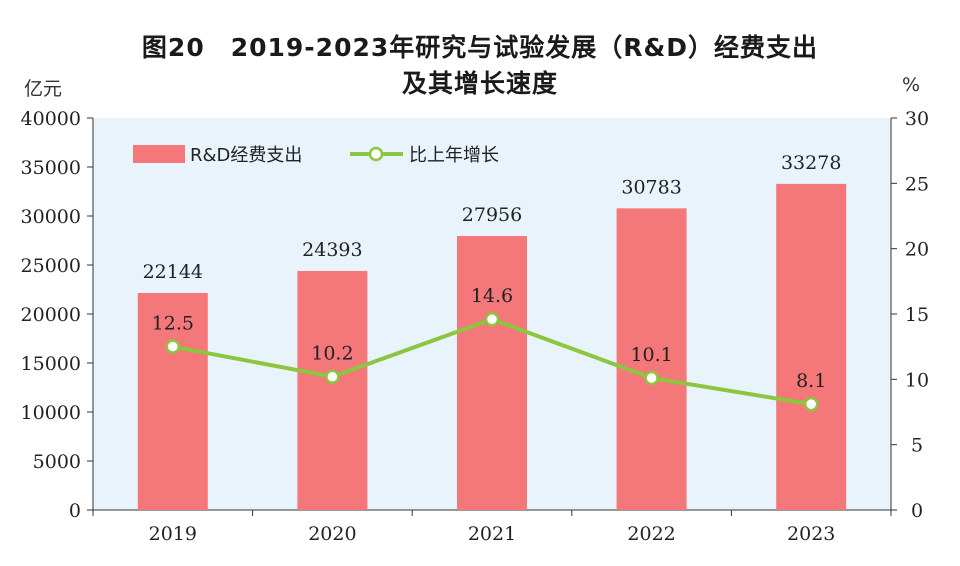 This screenshot has height=566, width=960. What do you see at coordinates (454, 155) in the screenshot?
I see `legend-line-label: 比上年增长` at bounding box center [454, 155].